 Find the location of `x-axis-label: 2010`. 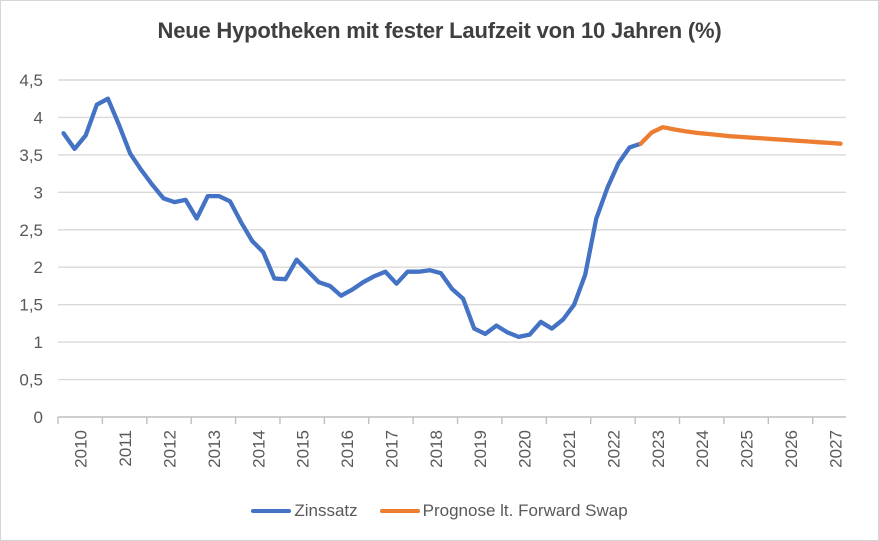

x-axis-label: 2010 is located at coordinates (81, 449).